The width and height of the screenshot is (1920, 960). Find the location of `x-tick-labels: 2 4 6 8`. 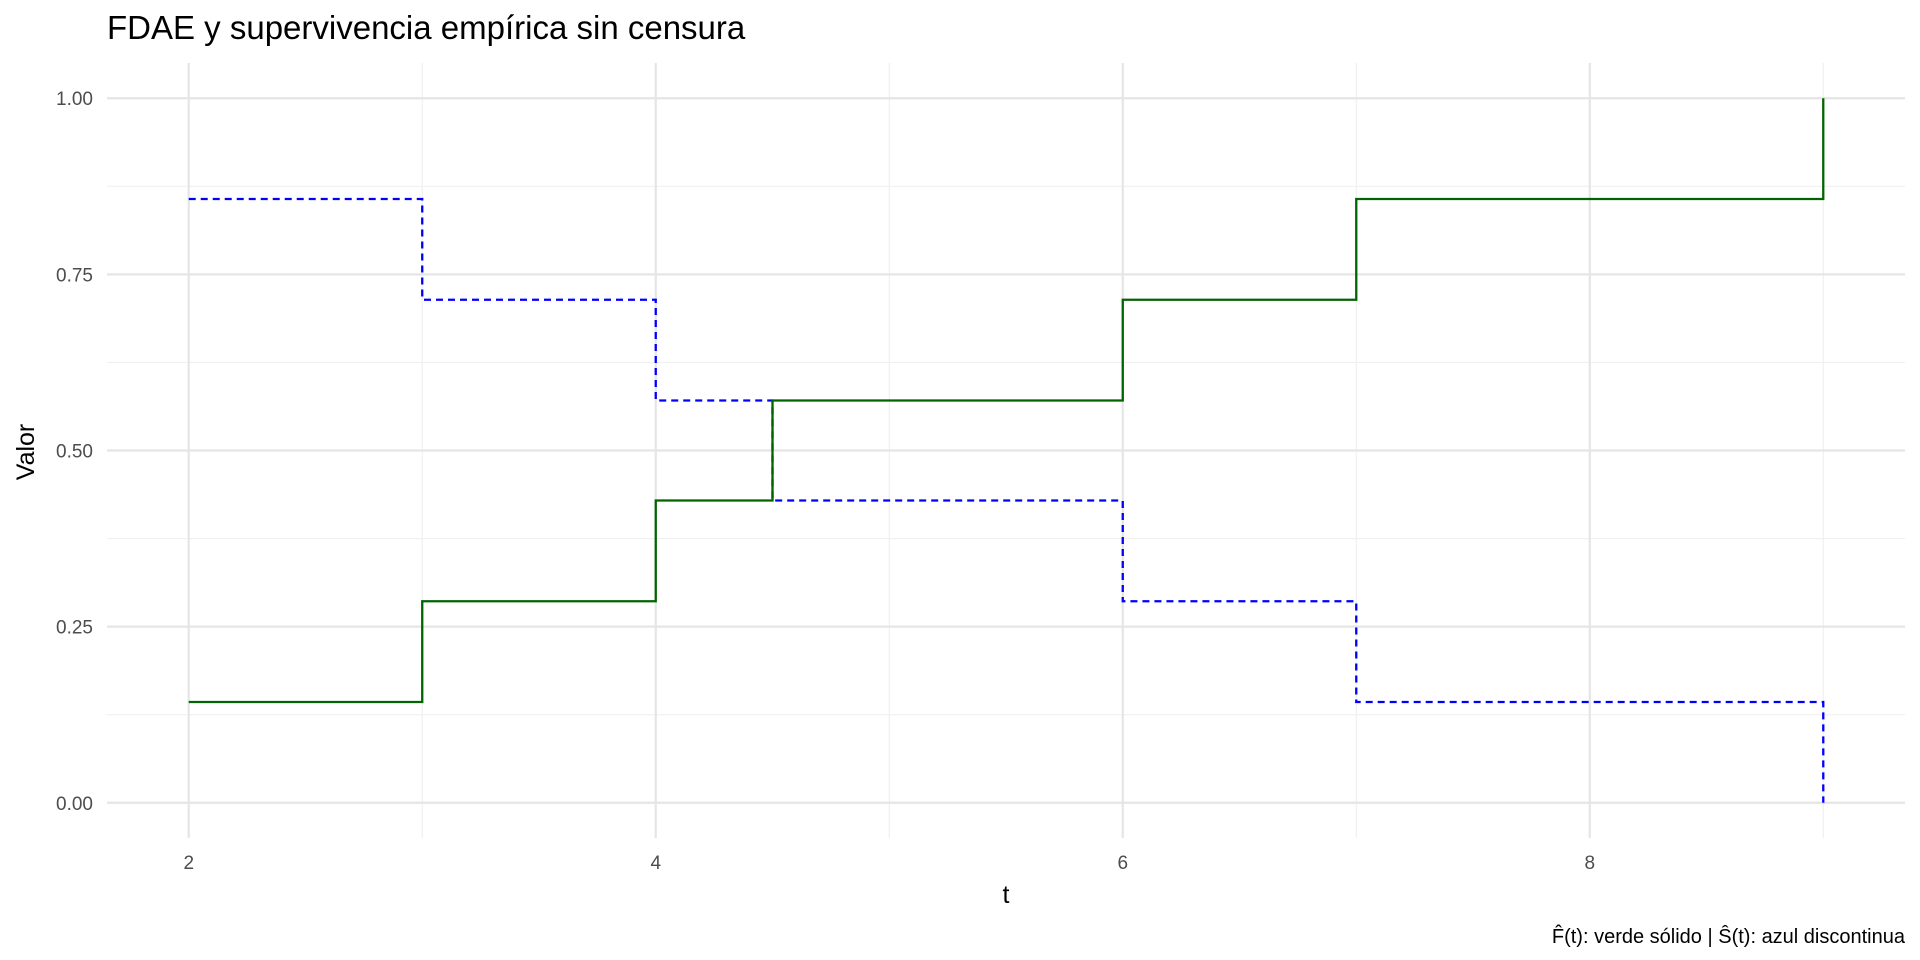

x-tick-labels: 2 4 6 8 is located at coordinates (889, 863).